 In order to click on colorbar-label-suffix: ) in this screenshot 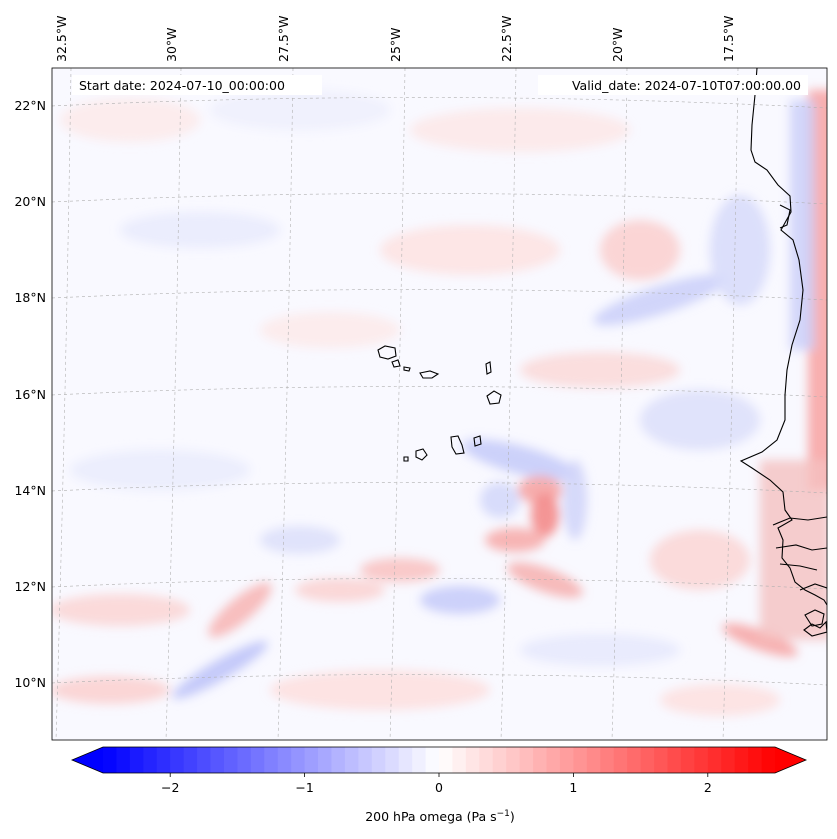, I will do `click(512, 816)`.